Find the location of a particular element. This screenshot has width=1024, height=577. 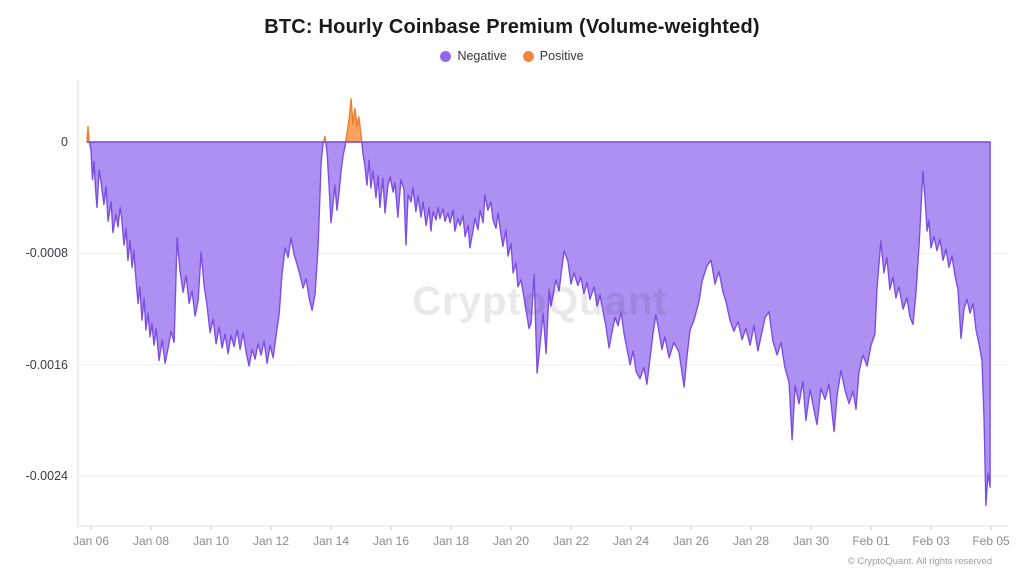

x-tick-label: Jan 20 is located at coordinates (511, 541).